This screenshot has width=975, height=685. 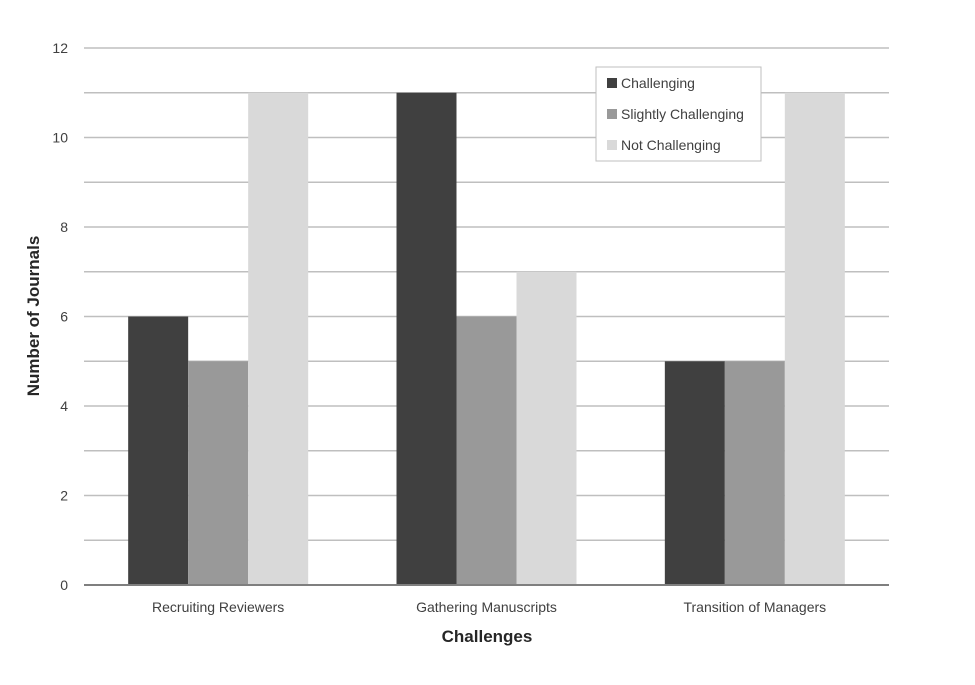 I want to click on y-axis-title: Number of Journals, so click(x=33, y=316).